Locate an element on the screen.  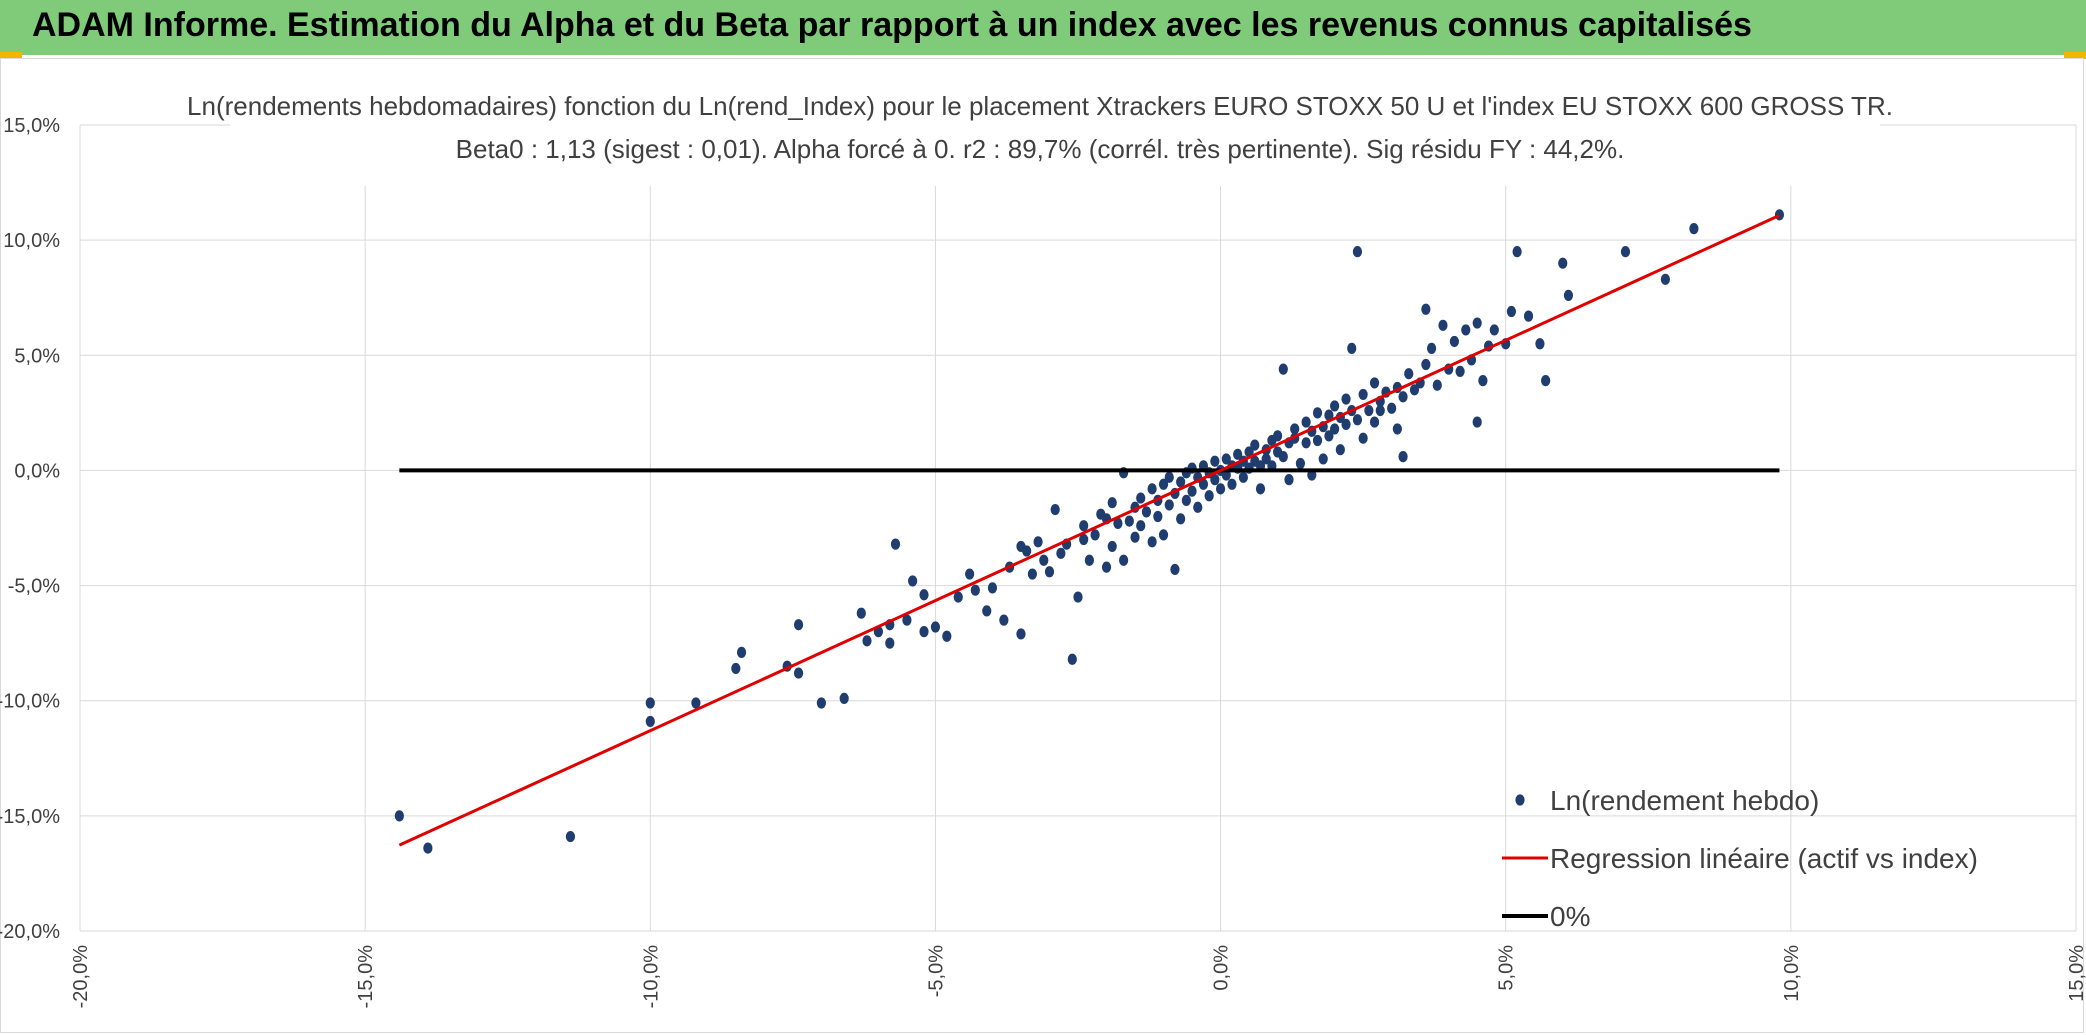
y-tick-label: 10,0% is located at coordinates (31, 241).